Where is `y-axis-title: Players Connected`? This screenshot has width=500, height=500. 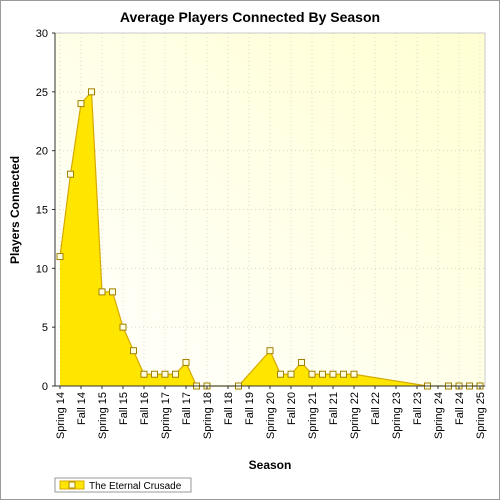
y-axis-title: Players Connected is located at coordinates (15, 210).